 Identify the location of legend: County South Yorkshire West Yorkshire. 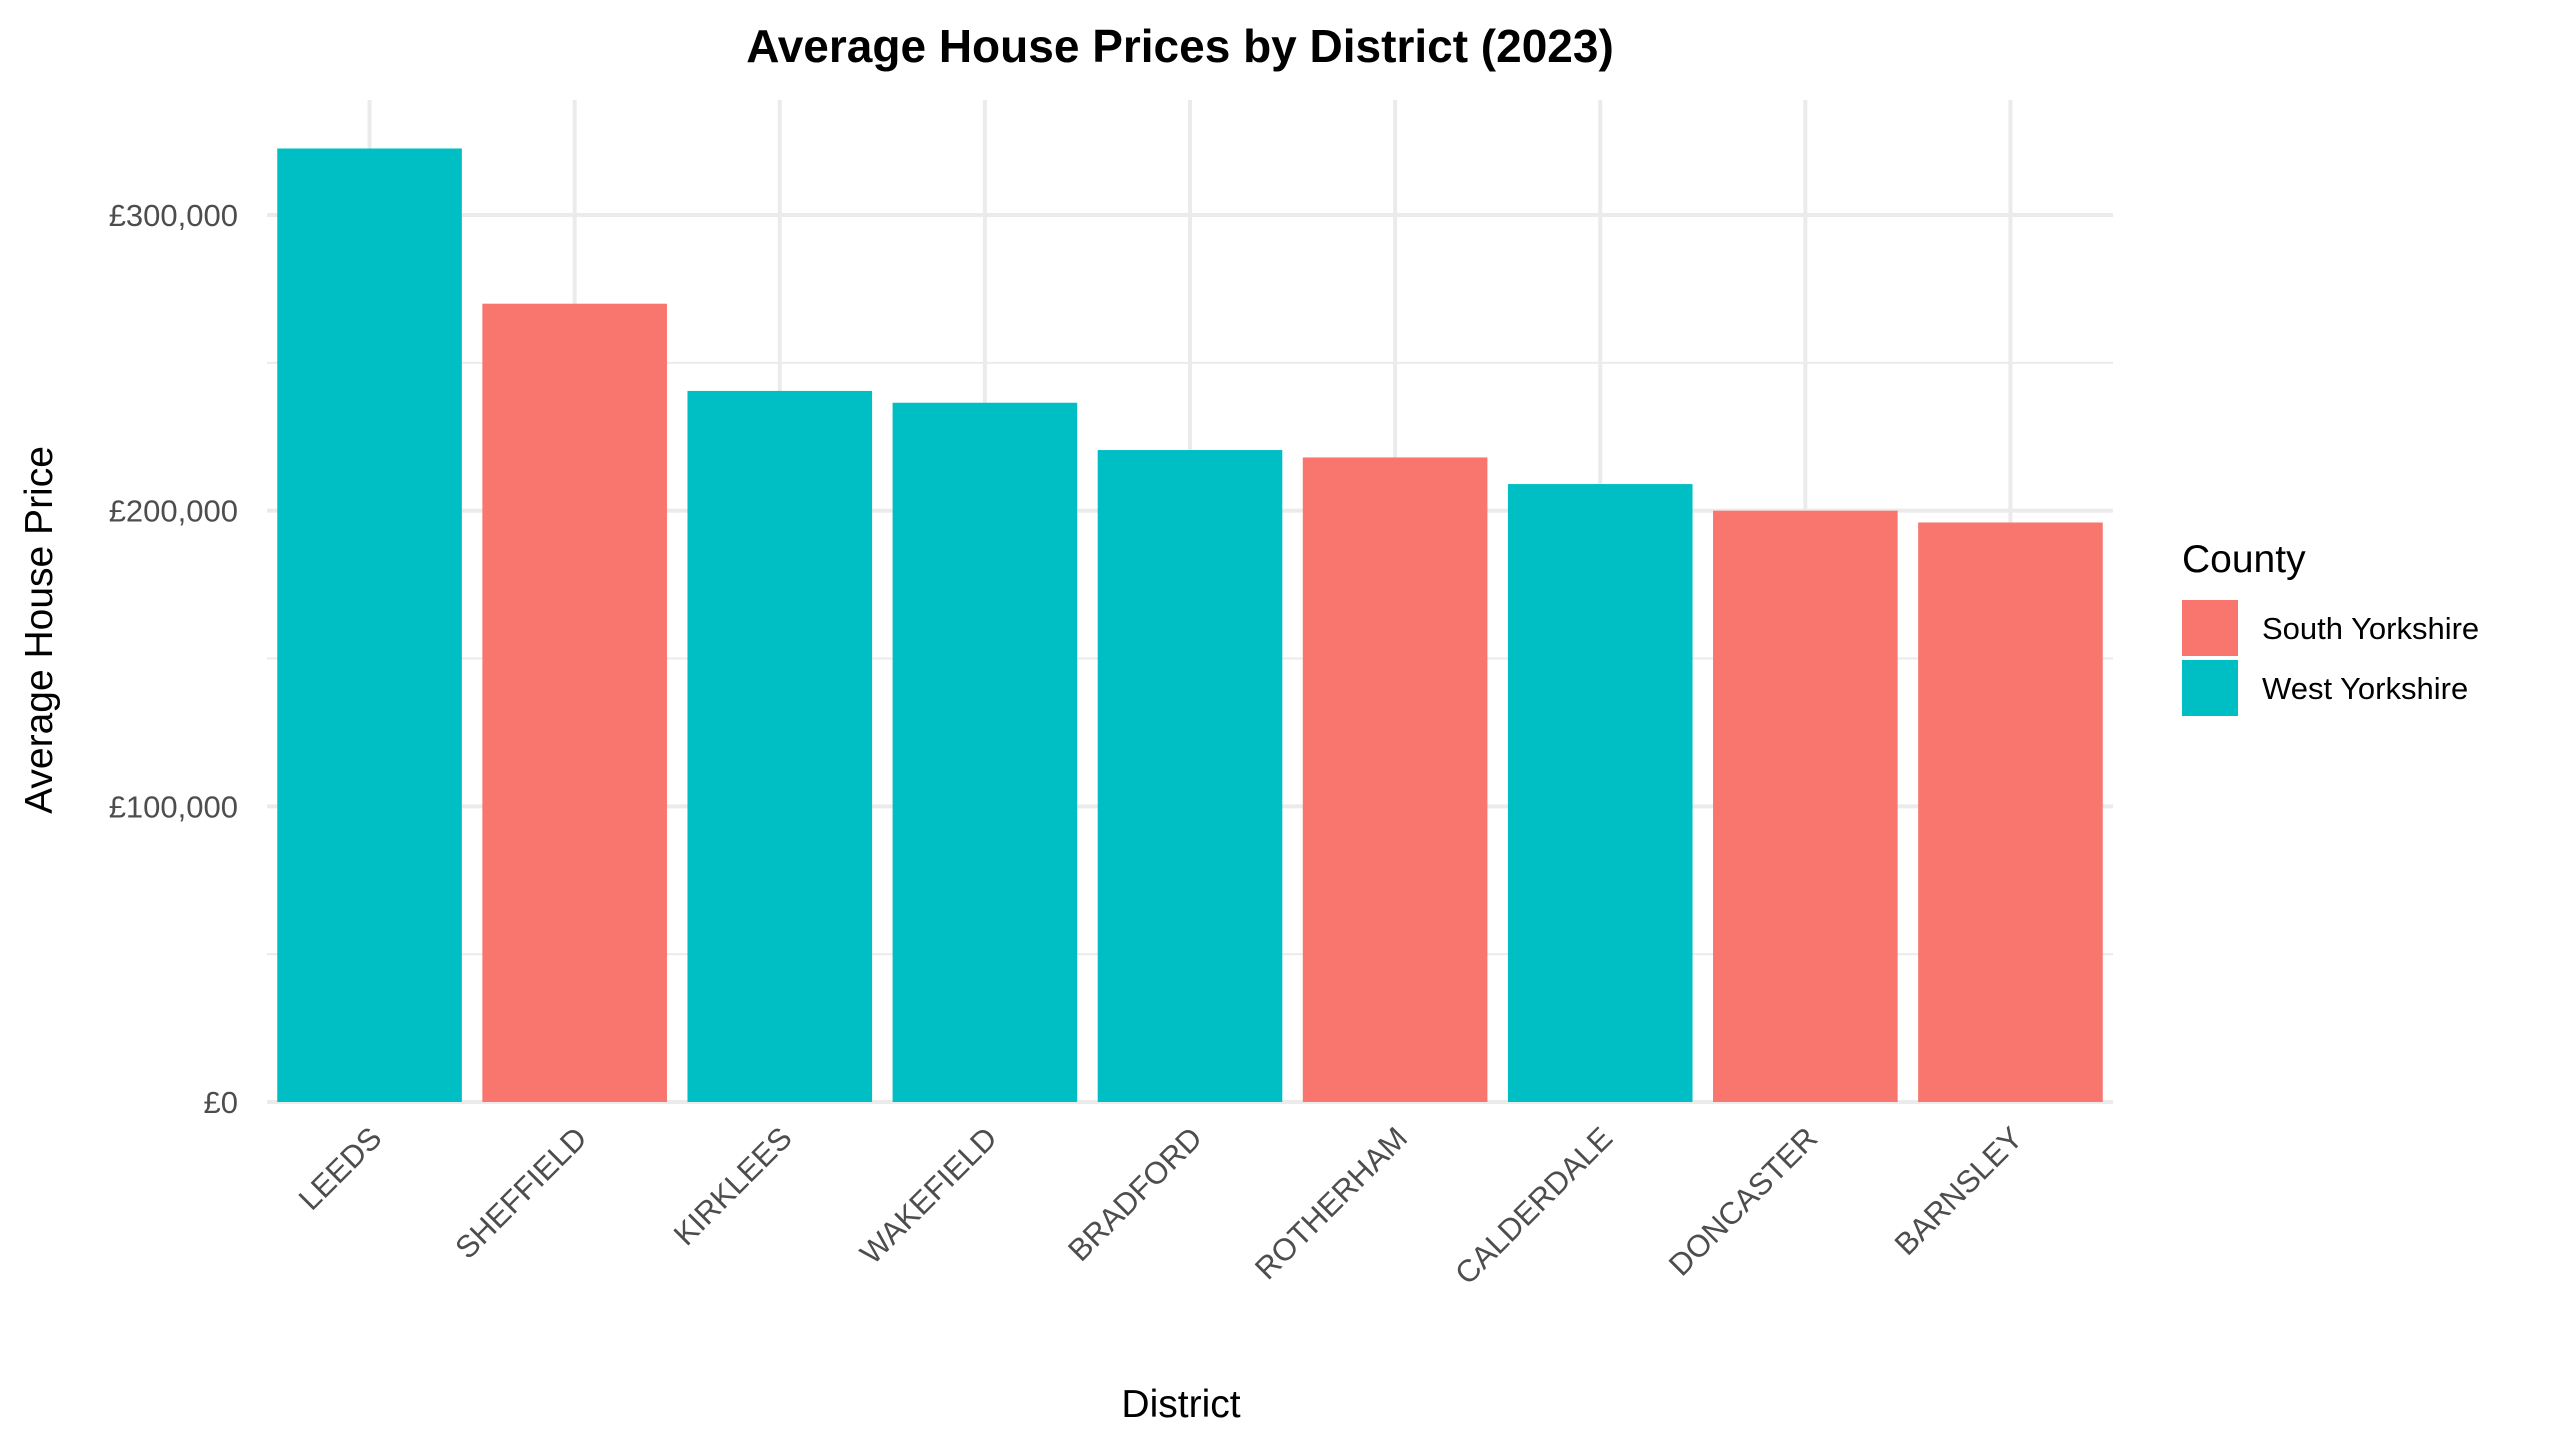
(2330, 627).